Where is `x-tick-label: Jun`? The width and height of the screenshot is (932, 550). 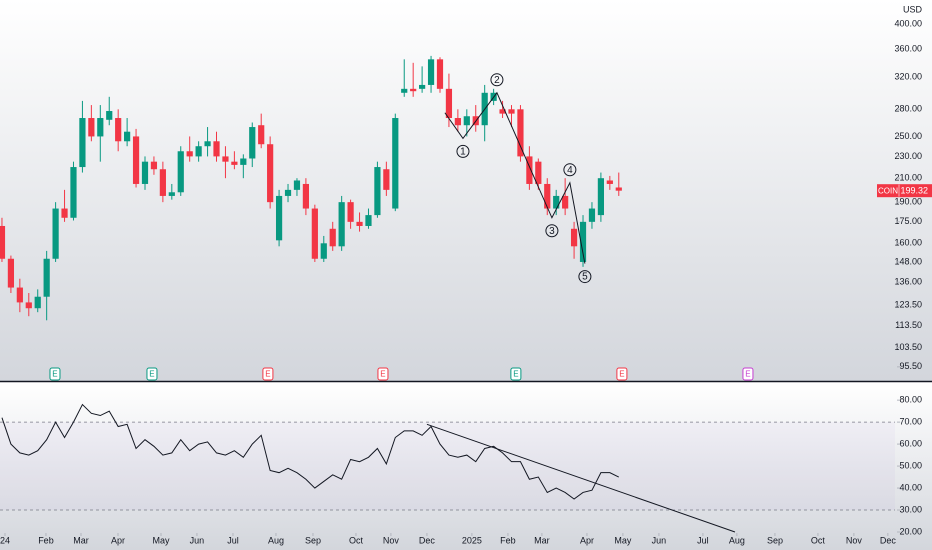 x-tick-label: Jun is located at coordinates (659, 540).